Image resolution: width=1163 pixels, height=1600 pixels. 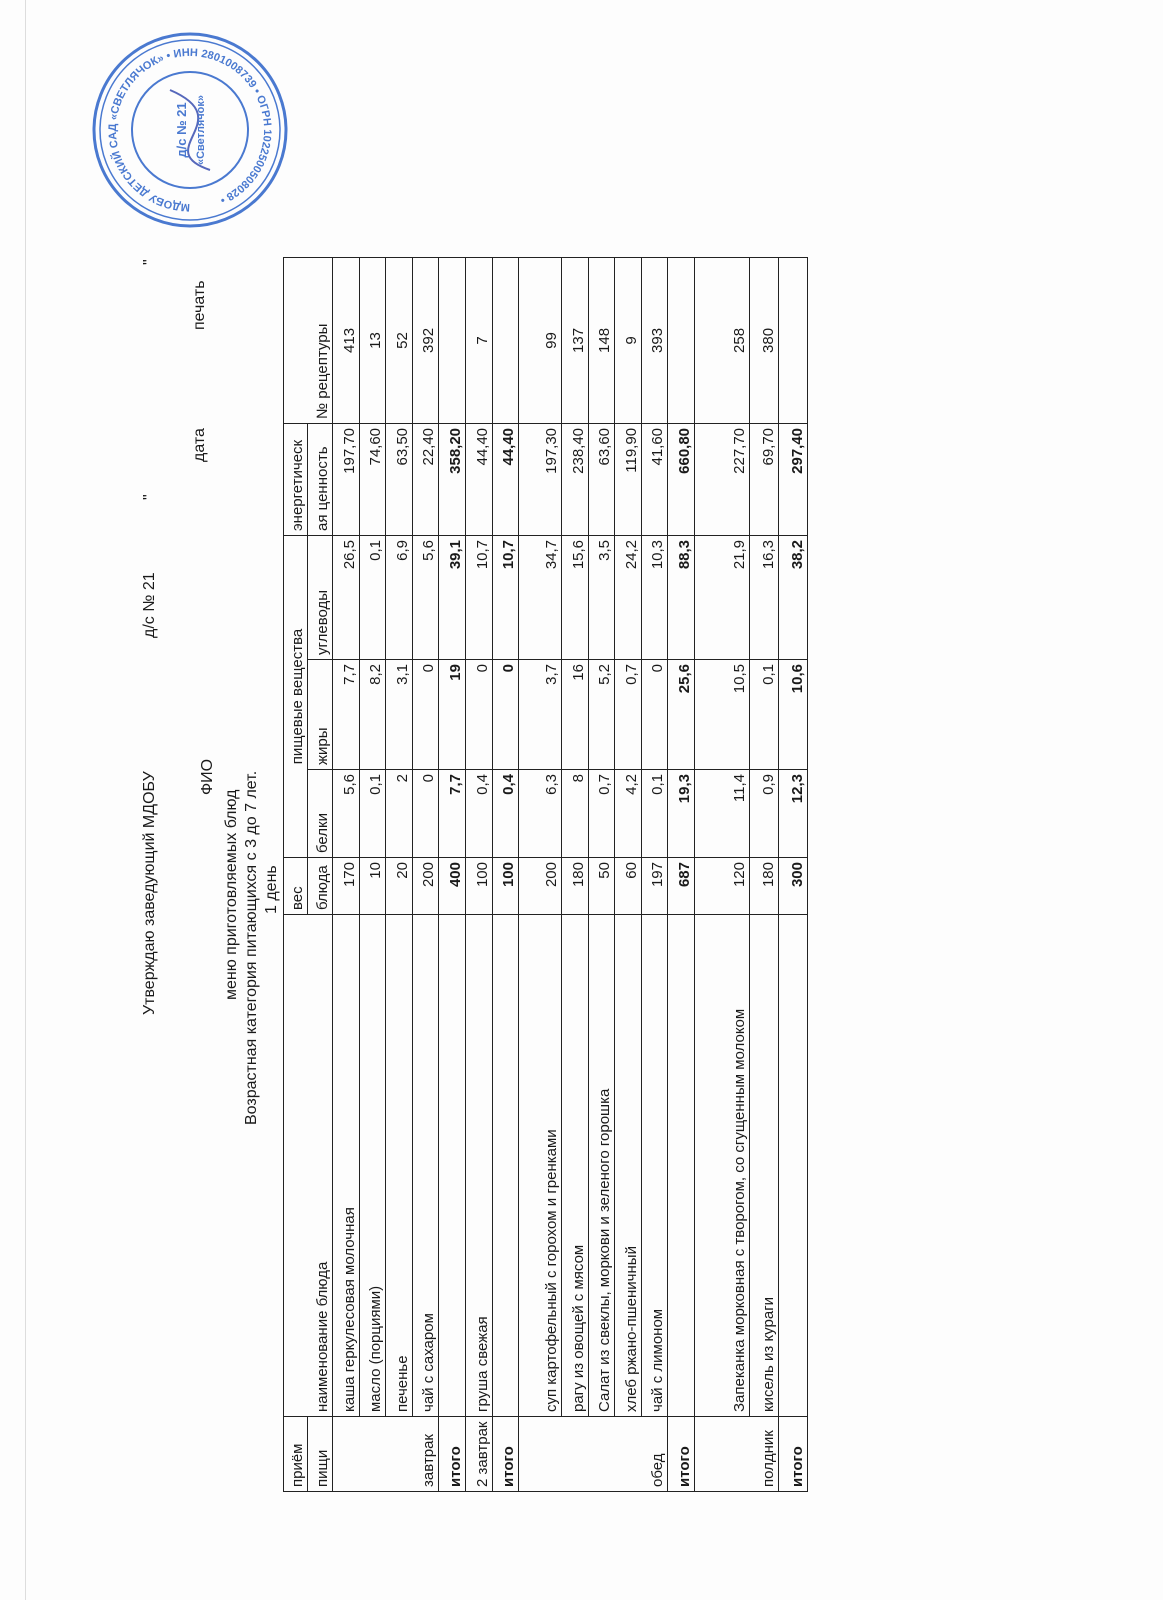 What do you see at coordinates (372, 597) in the screenshot?
I see `carbs-cell: 0,1` at bounding box center [372, 597].